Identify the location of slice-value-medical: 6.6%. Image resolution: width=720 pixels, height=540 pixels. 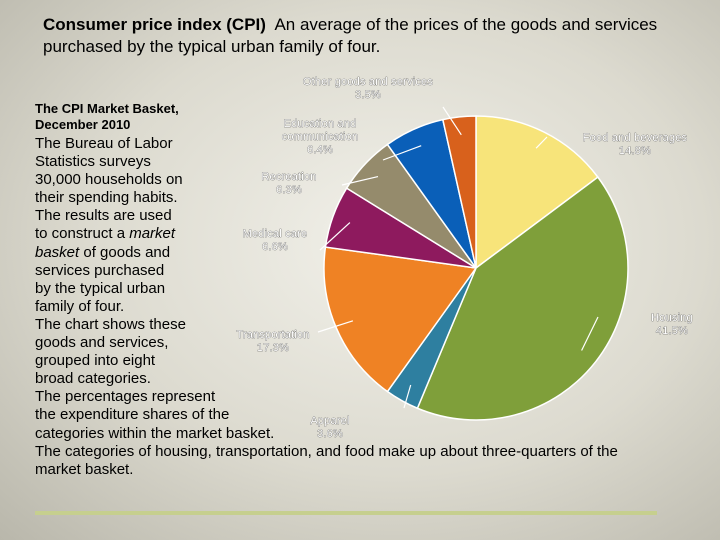
(275, 247).